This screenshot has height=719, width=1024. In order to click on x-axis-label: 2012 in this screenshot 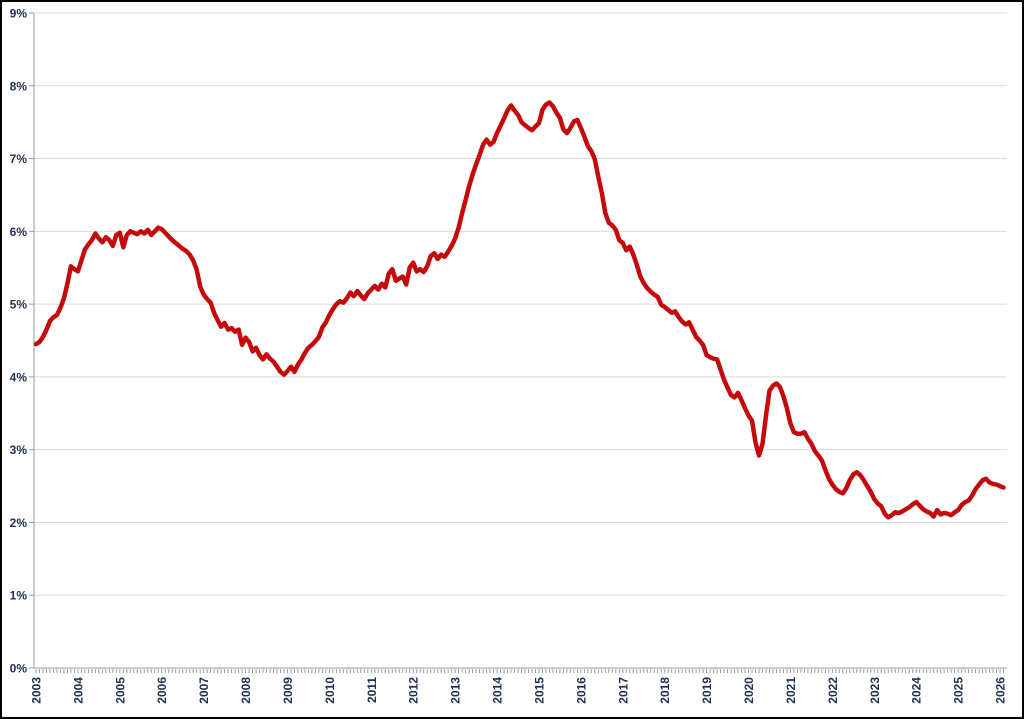, I will do `click(414, 690)`.